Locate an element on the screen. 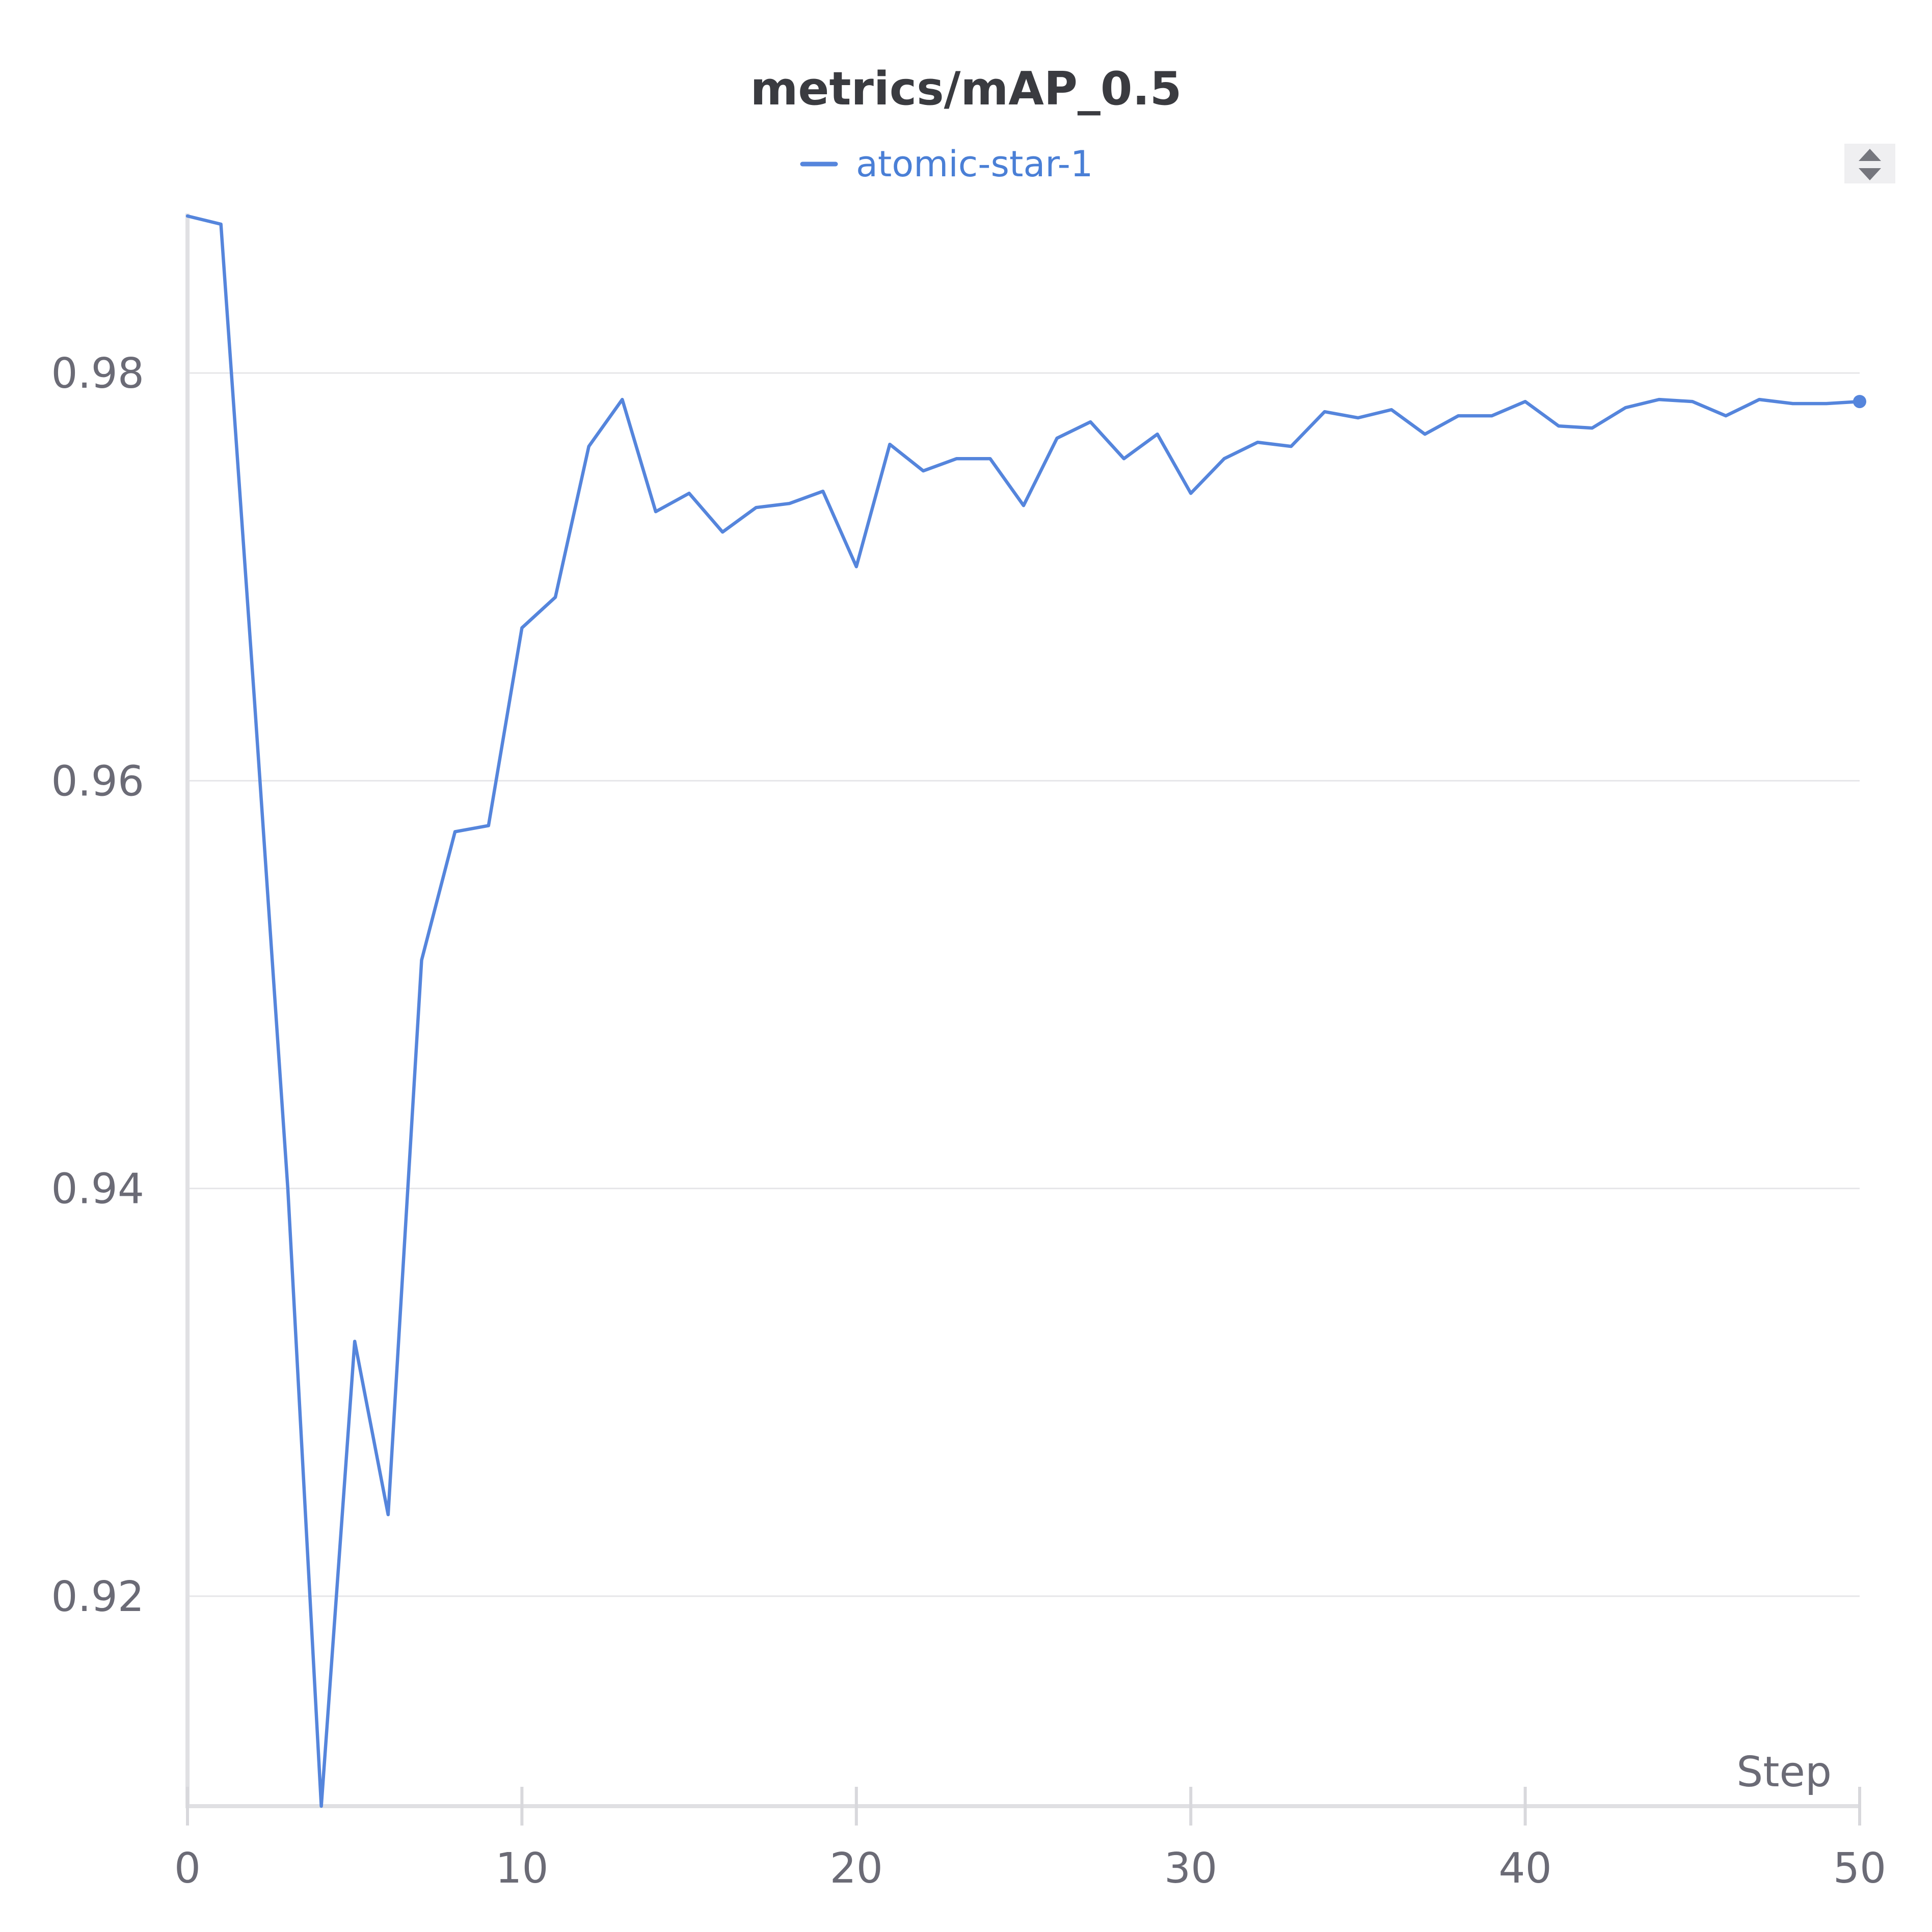  sort-arrows-icon is located at coordinates (1870, 165).